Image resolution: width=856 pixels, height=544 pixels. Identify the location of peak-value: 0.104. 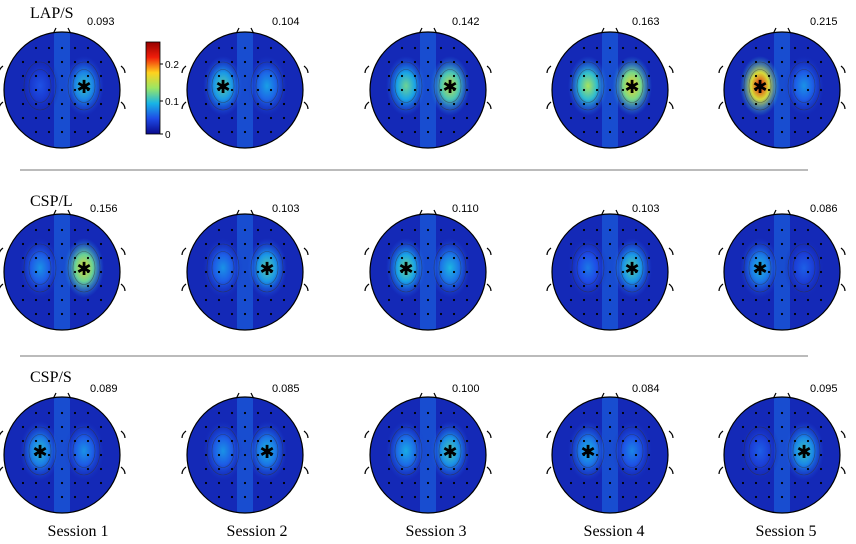
(286, 22).